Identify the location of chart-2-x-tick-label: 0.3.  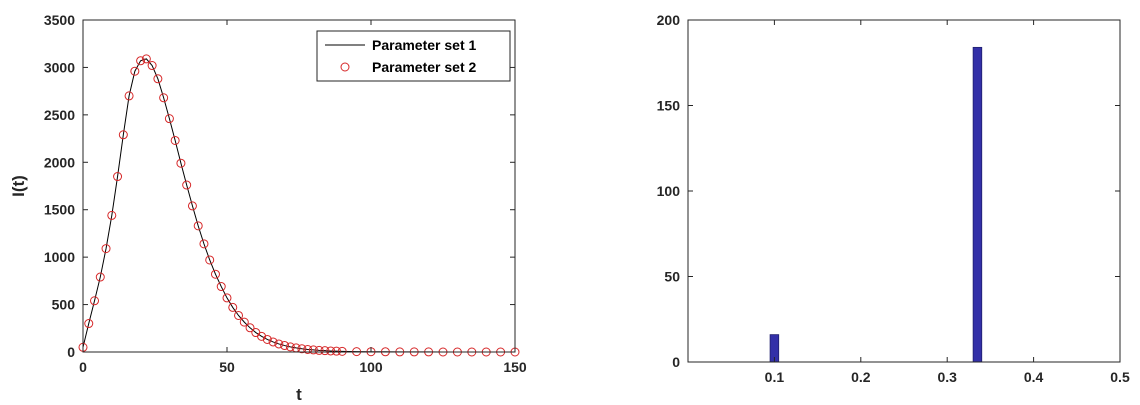
(947, 377).